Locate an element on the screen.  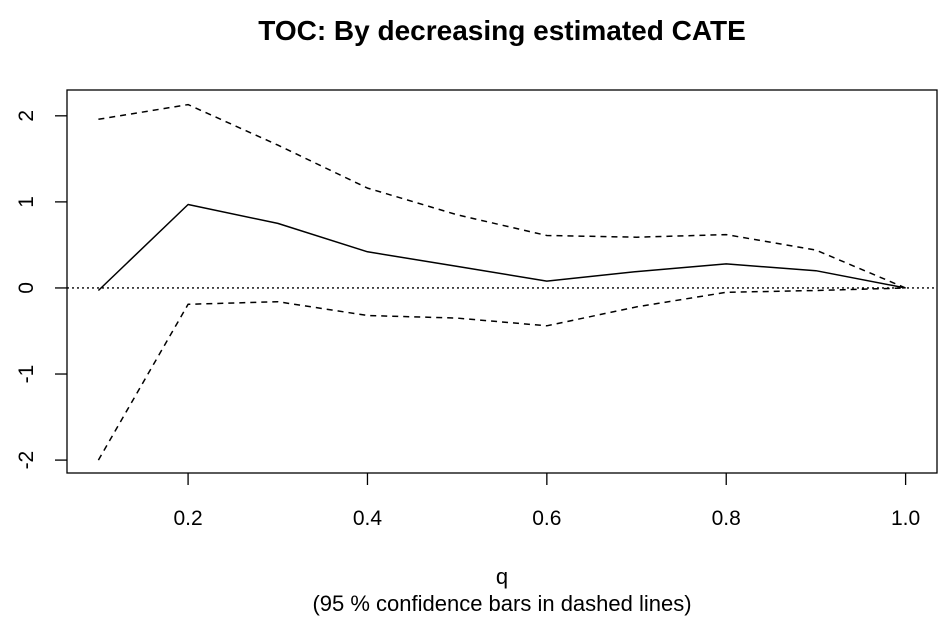
x-tick-label: 0.4 is located at coordinates (368, 518).